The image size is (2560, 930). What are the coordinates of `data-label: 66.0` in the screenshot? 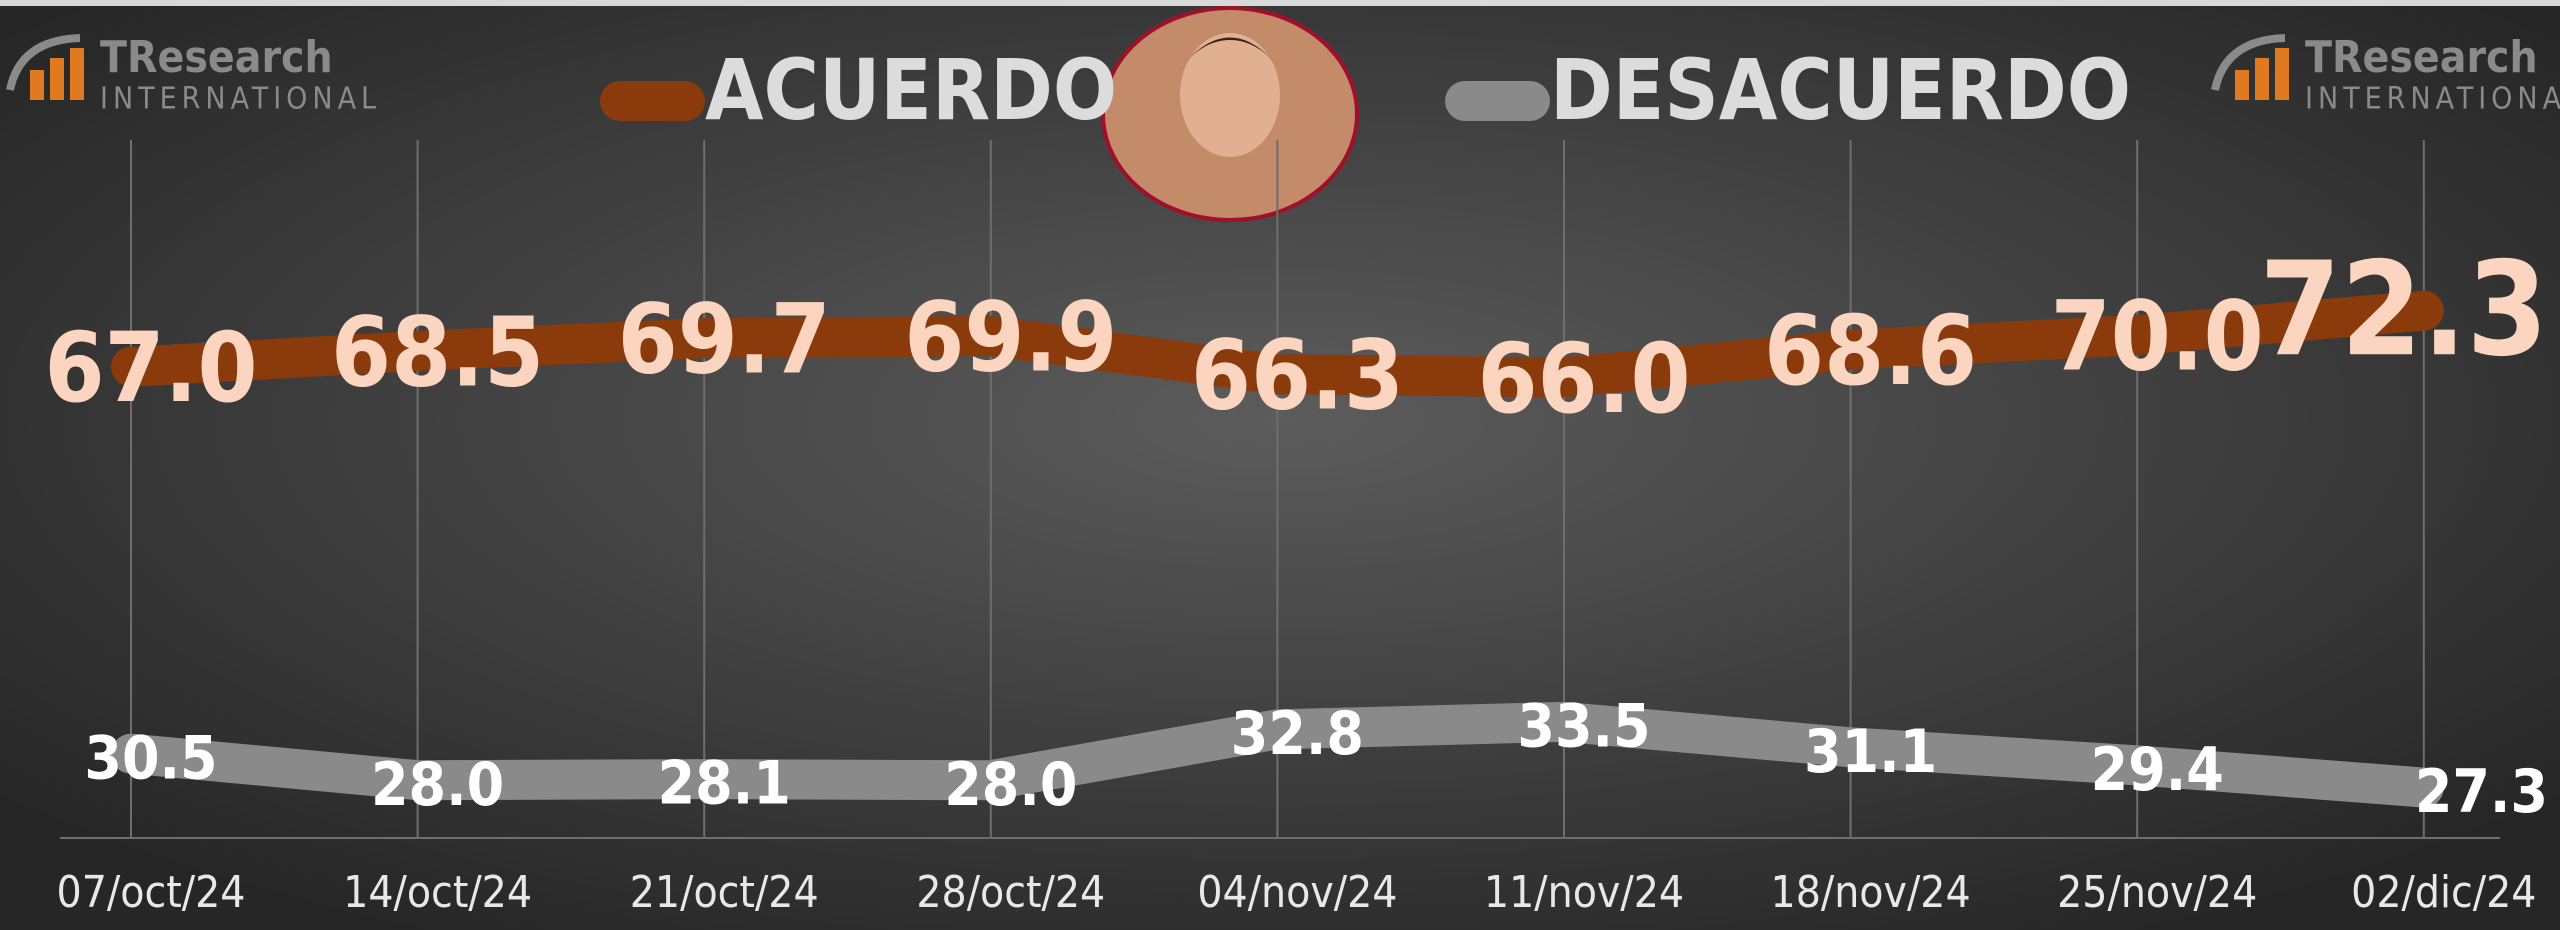 It's located at (1583, 379).